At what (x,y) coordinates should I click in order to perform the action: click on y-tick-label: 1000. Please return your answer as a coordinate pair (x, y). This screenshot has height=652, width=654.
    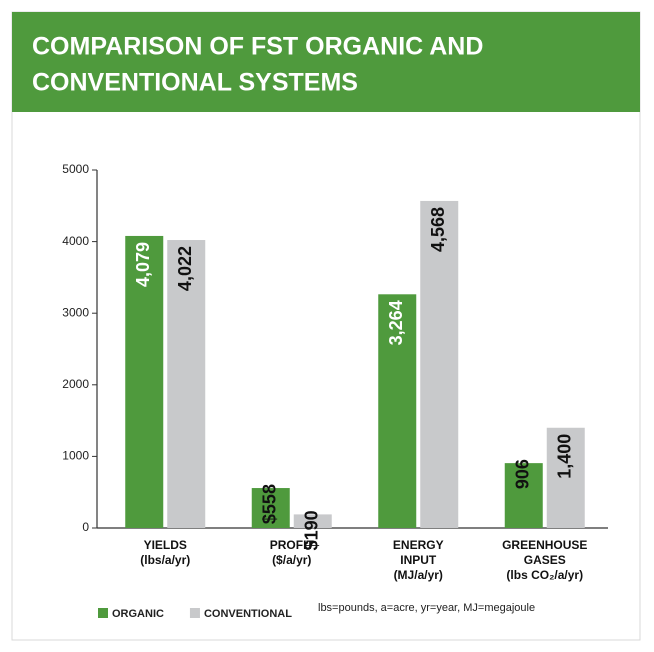
    Looking at the image, I should click on (75, 456).